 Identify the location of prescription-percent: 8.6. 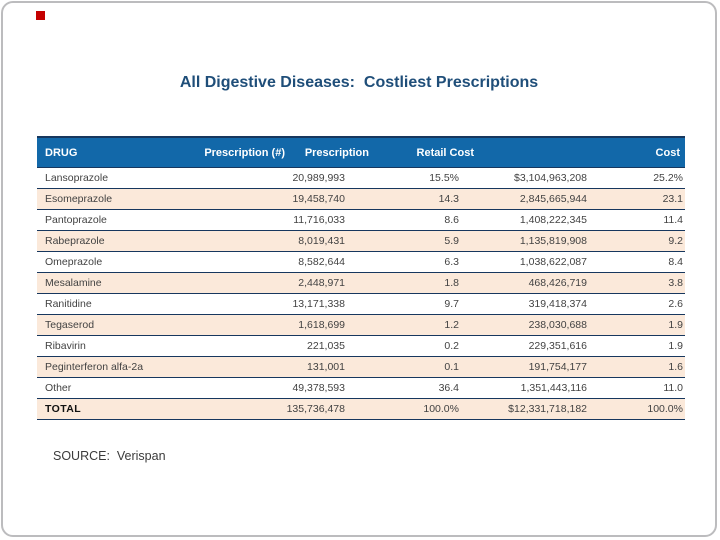
(451, 220).